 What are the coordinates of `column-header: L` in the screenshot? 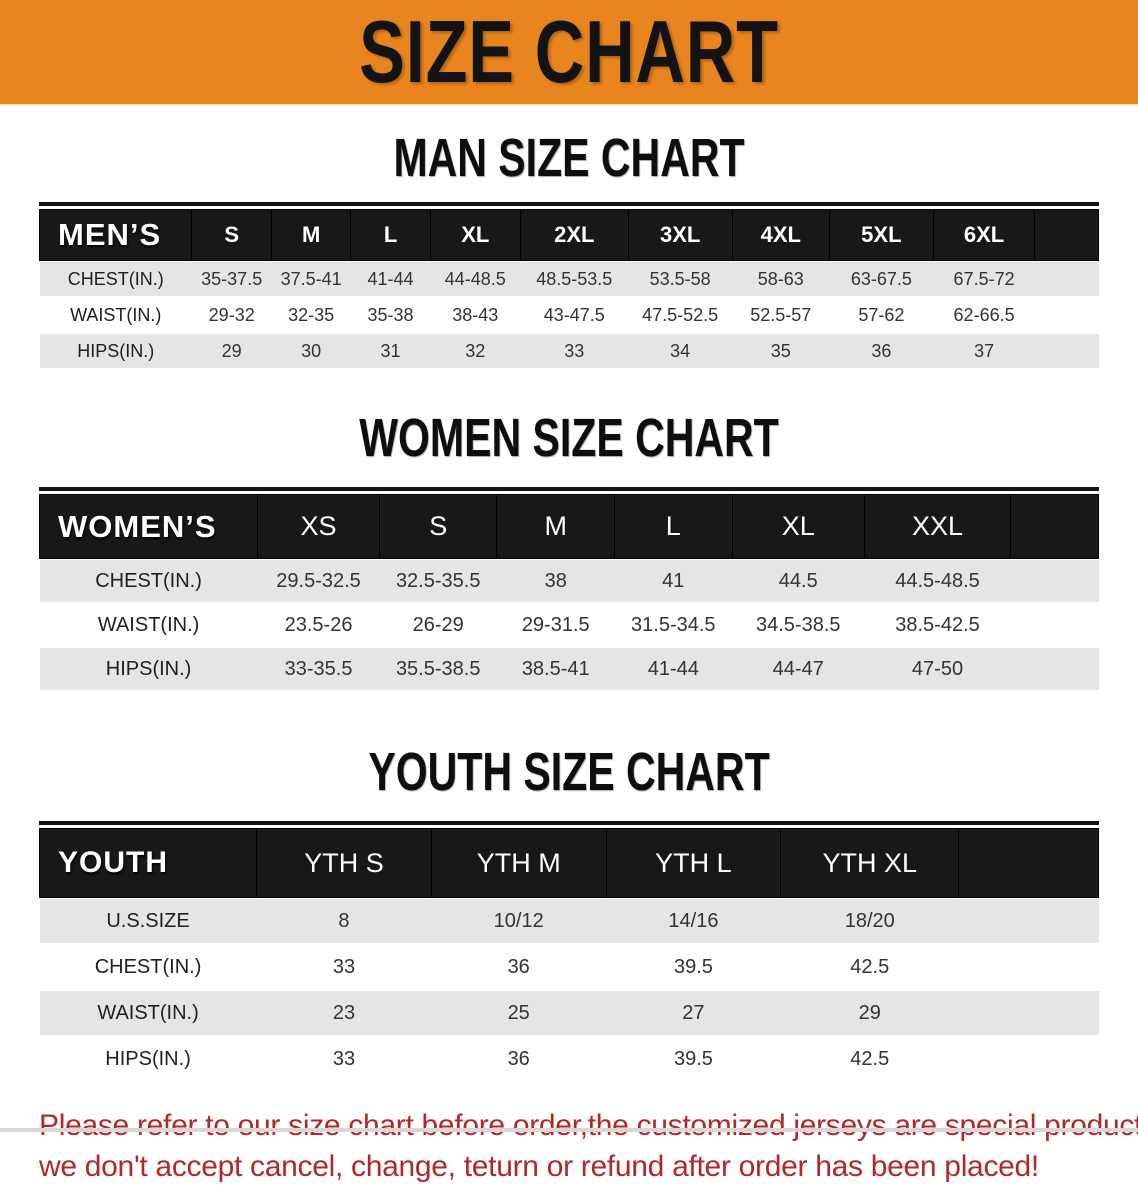 It's located at (673, 526).